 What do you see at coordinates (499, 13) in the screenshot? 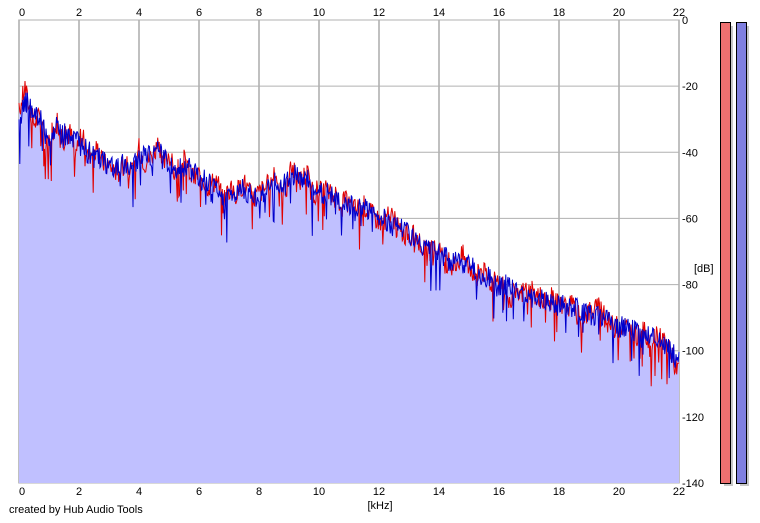
I see `x-tick-label-top: 16` at bounding box center [499, 13].